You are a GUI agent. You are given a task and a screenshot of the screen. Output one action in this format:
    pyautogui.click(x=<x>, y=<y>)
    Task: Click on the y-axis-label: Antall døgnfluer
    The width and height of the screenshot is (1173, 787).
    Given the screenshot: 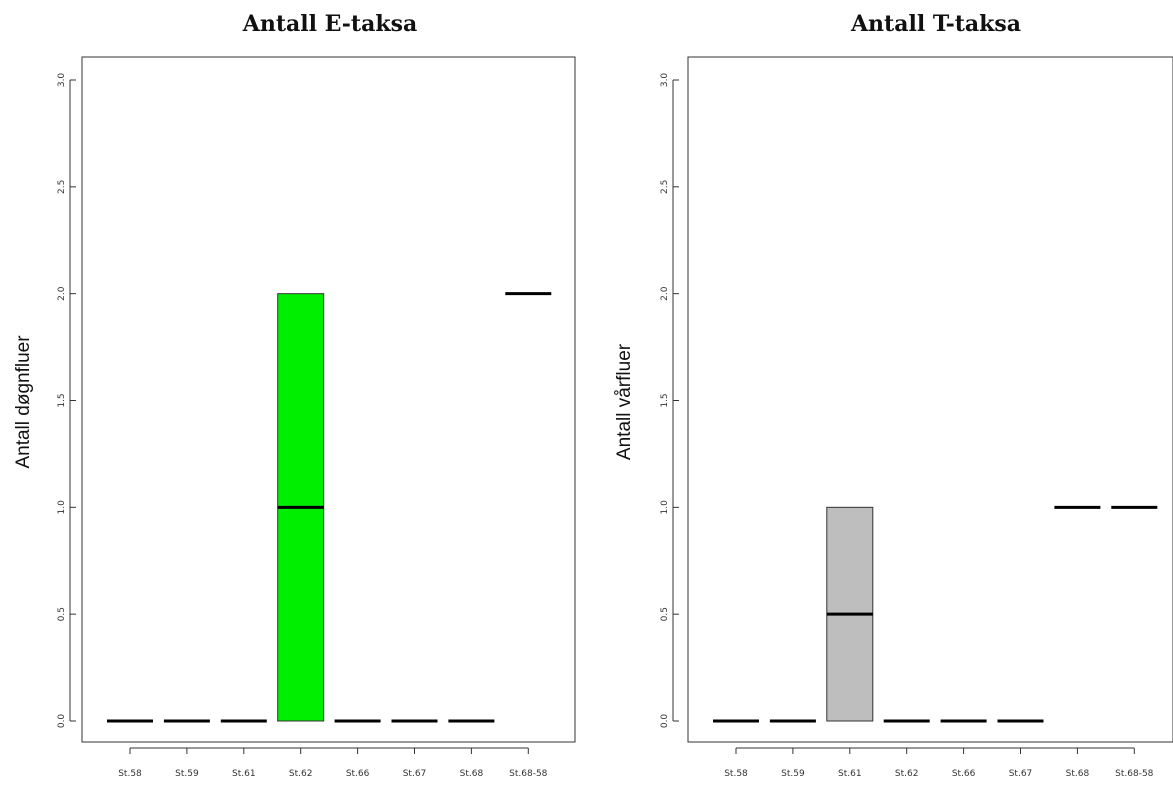 What is the action you would take?
    pyautogui.click(x=23, y=402)
    